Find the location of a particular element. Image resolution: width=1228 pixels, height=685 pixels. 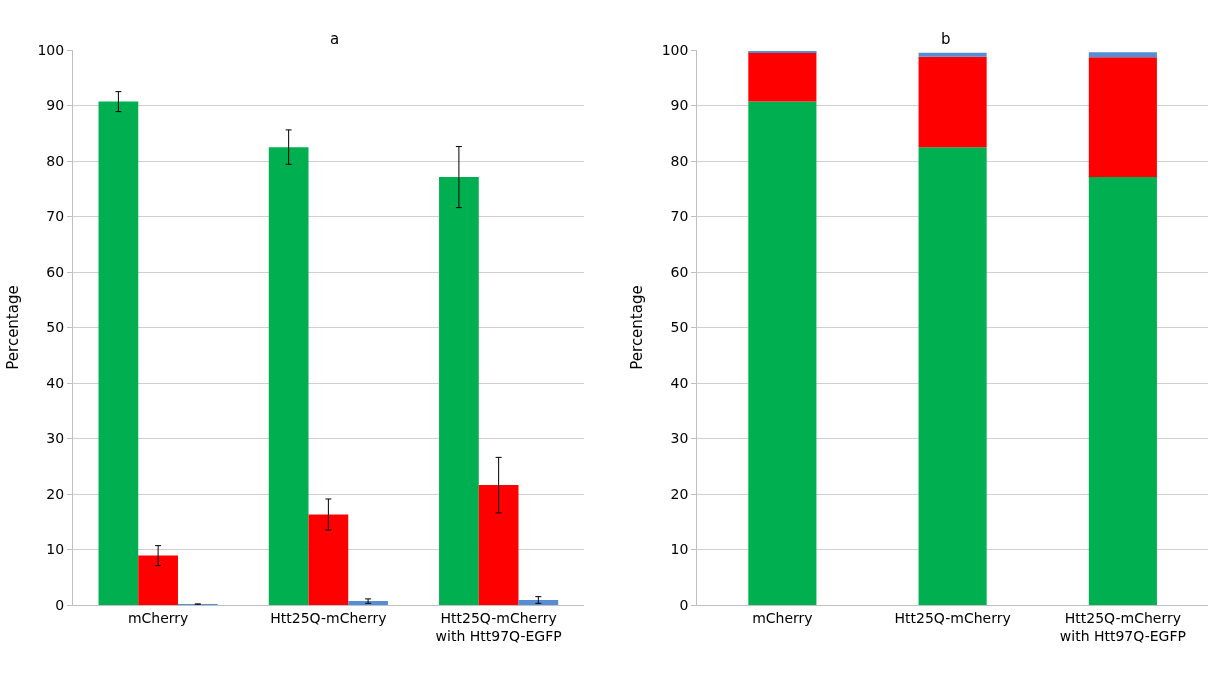

chart-title: b is located at coordinates (946, 39).